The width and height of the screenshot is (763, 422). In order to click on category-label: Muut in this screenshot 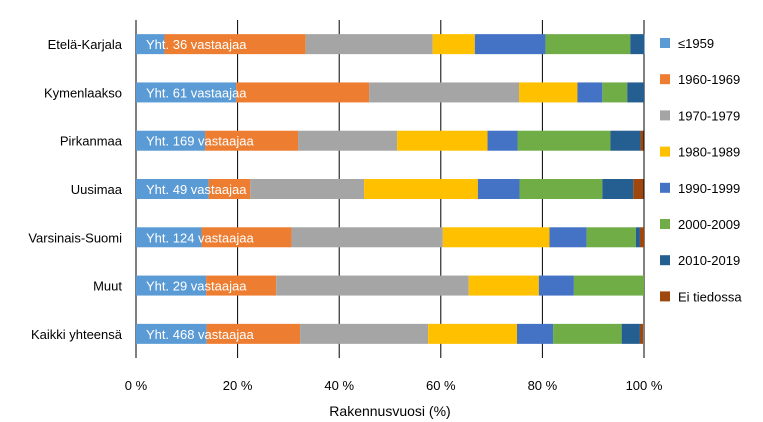, I will do `click(107, 286)`.